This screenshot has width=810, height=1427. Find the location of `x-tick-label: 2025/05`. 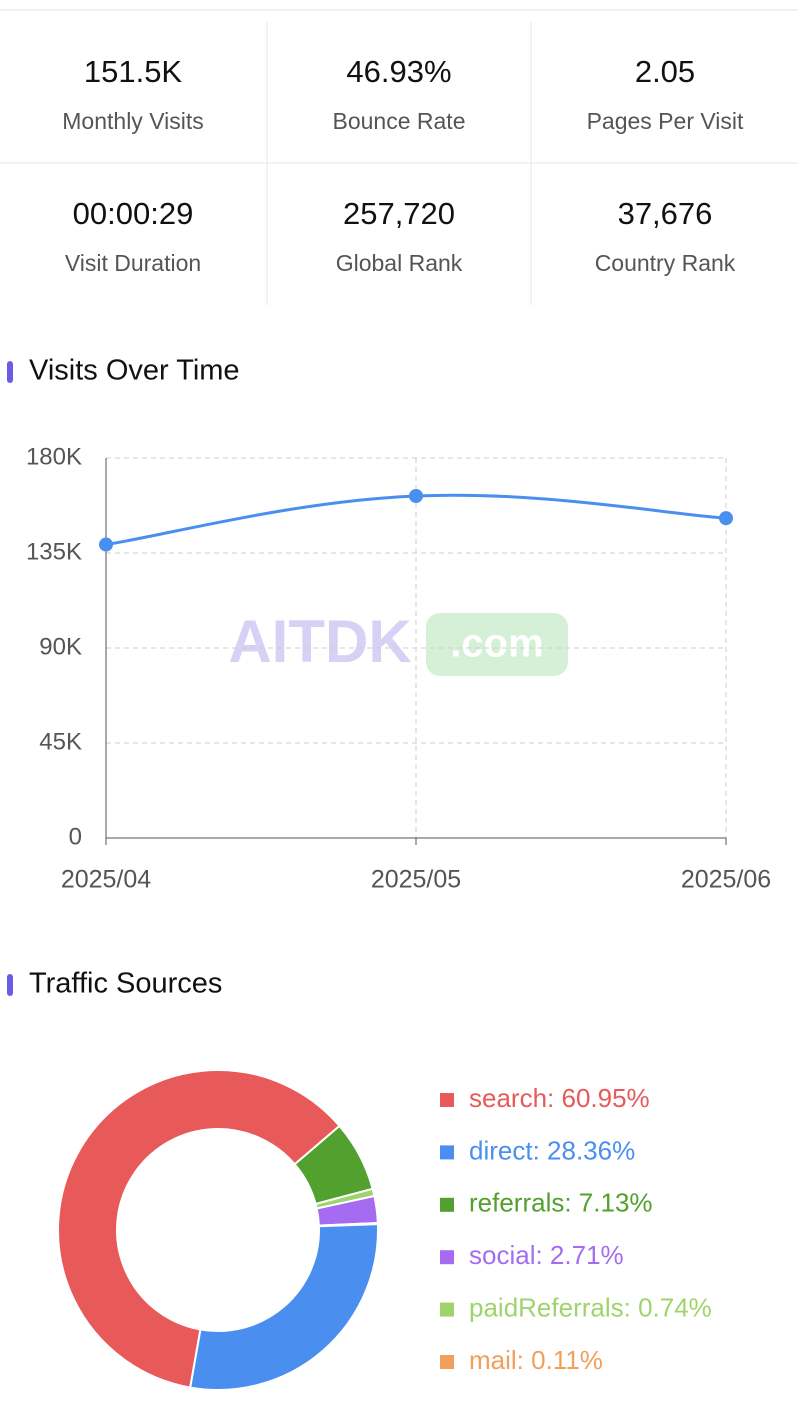

x-tick-label: 2025/05 is located at coordinates (416, 880).